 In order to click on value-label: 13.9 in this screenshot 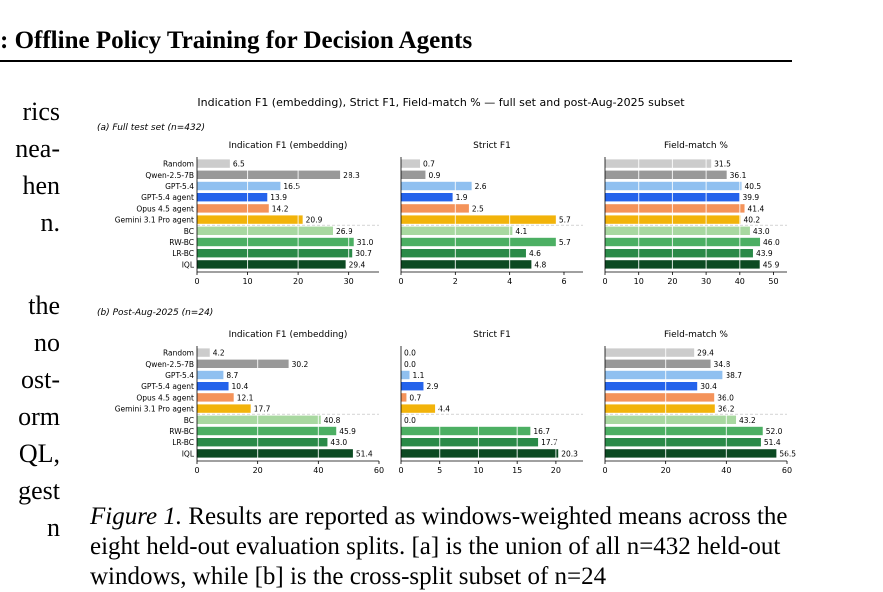, I will do `click(278, 197)`.